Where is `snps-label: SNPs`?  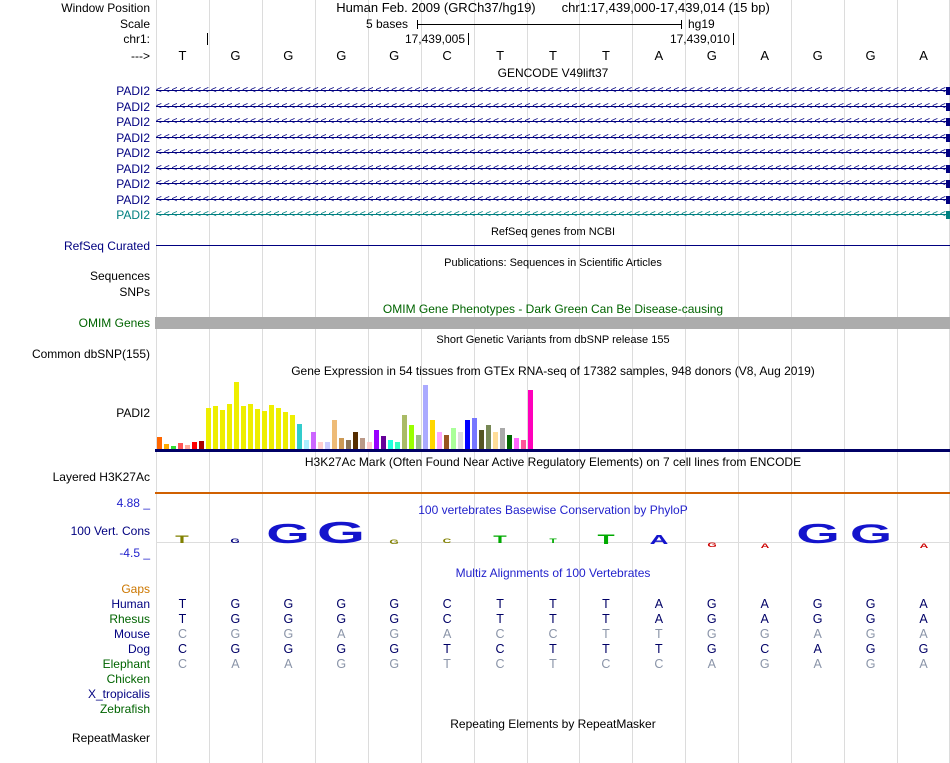
snps-label: SNPs is located at coordinates (134, 292).